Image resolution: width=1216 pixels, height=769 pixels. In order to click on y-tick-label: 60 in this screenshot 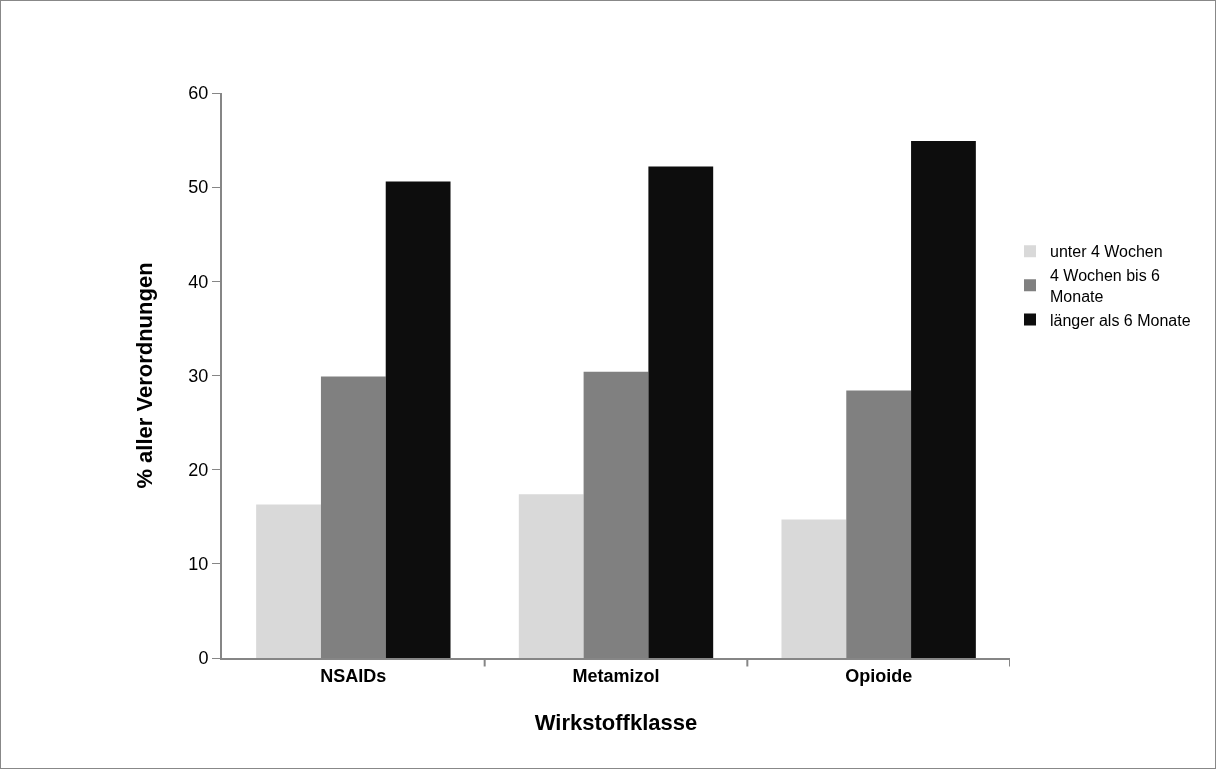, I will do `click(198, 93)`.